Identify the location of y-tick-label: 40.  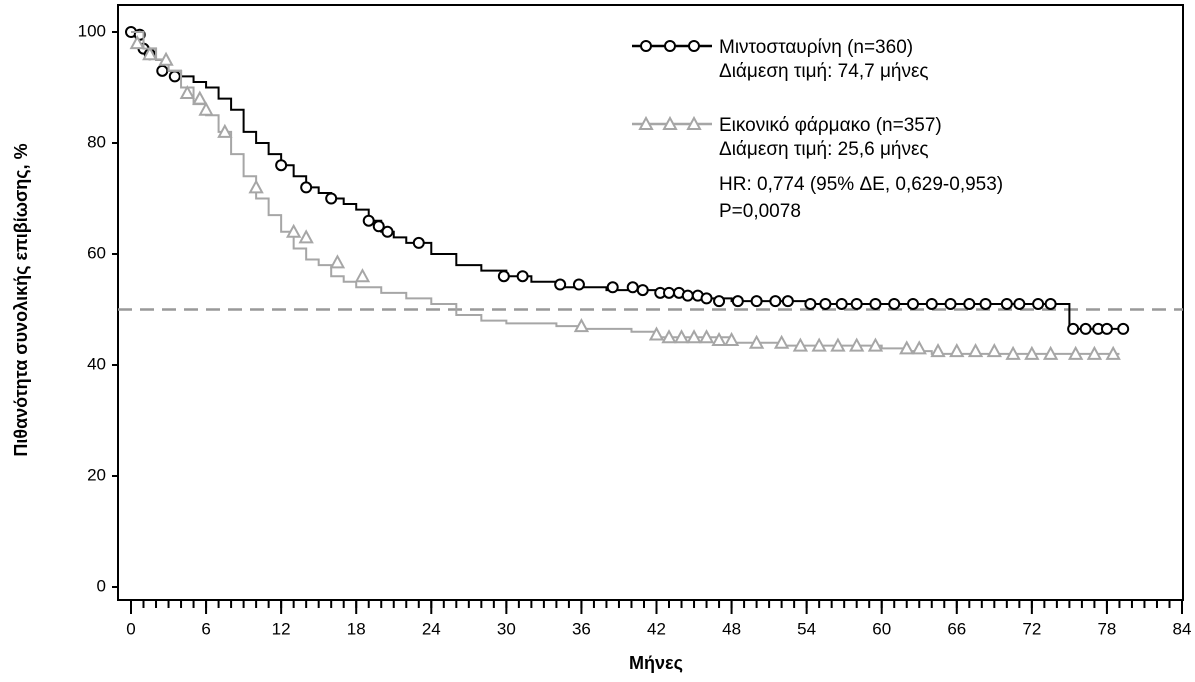
(96, 363).